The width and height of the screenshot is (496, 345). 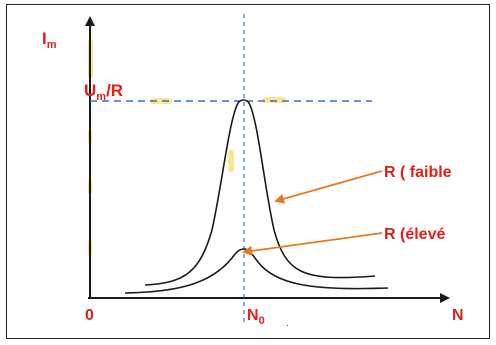 What do you see at coordinates (89, 315) in the screenshot?
I see `origin-label: 0` at bounding box center [89, 315].